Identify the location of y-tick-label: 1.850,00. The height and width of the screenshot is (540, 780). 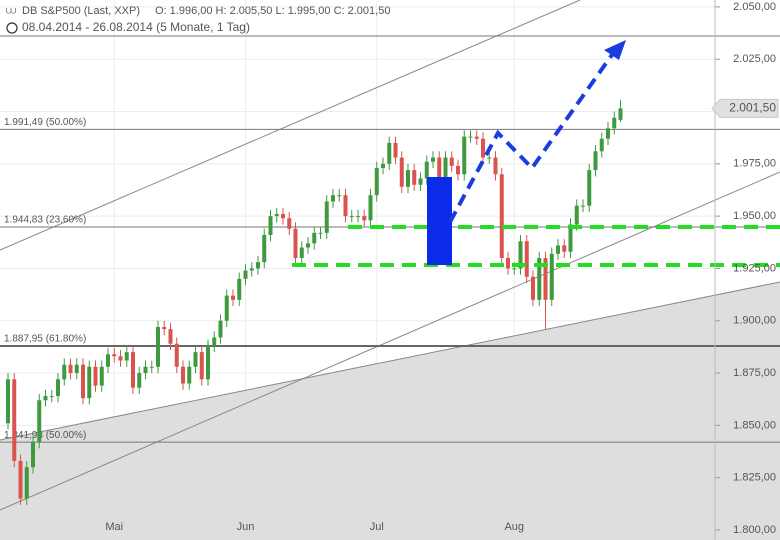
(754, 425).